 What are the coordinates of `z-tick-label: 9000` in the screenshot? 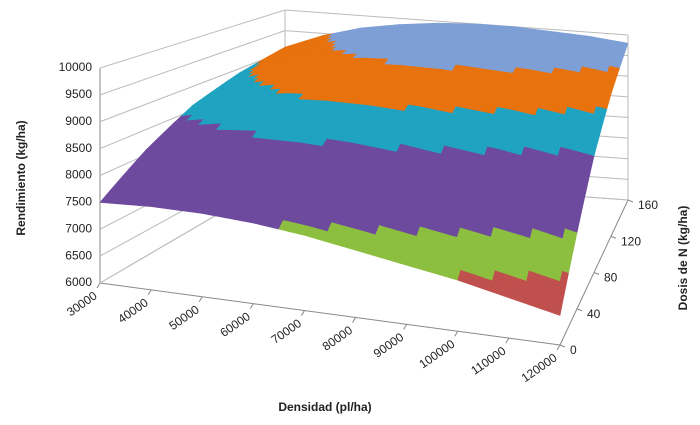 It's located at (78, 121).